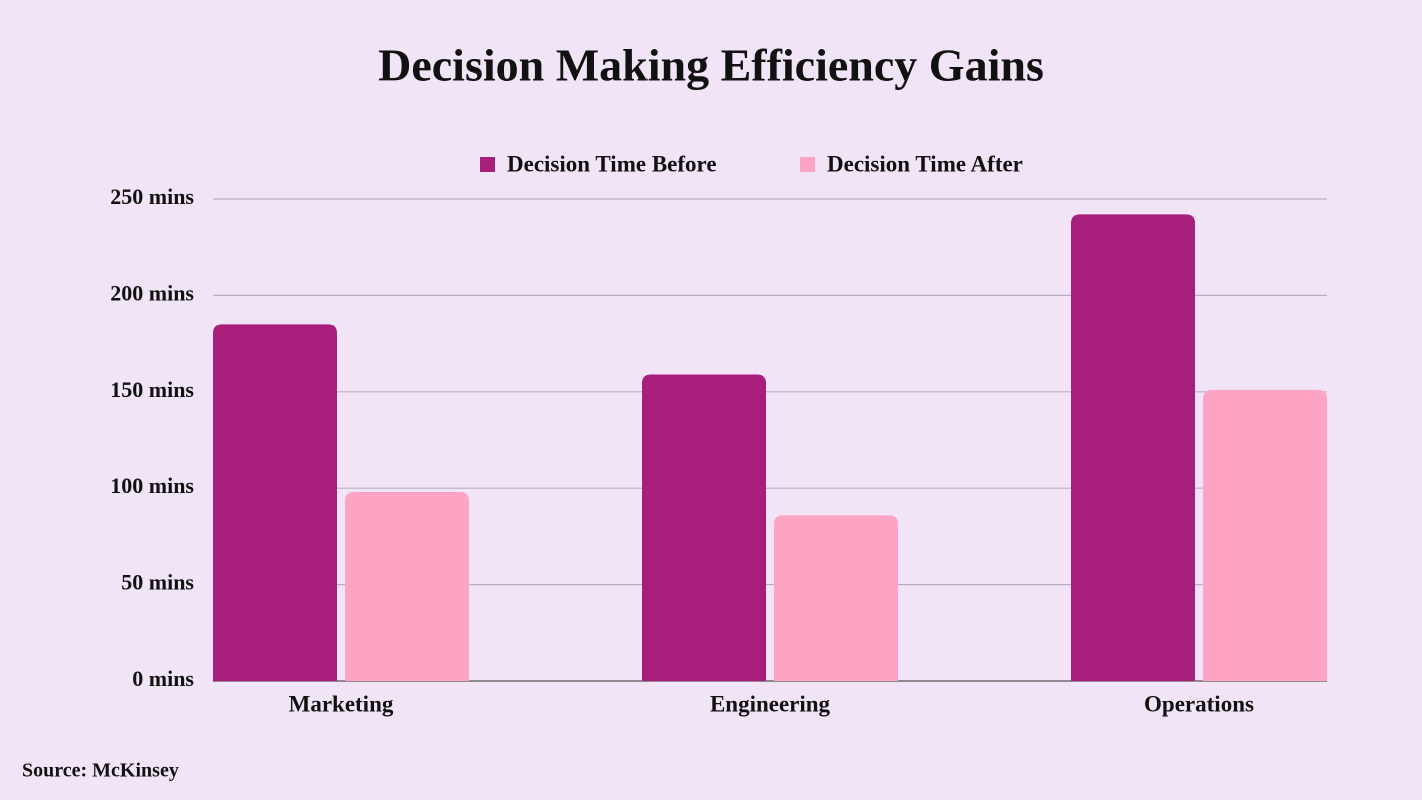 The image size is (1422, 800). Describe the element at coordinates (152, 485) in the screenshot. I see `y-tick-label: 100 mins` at that location.